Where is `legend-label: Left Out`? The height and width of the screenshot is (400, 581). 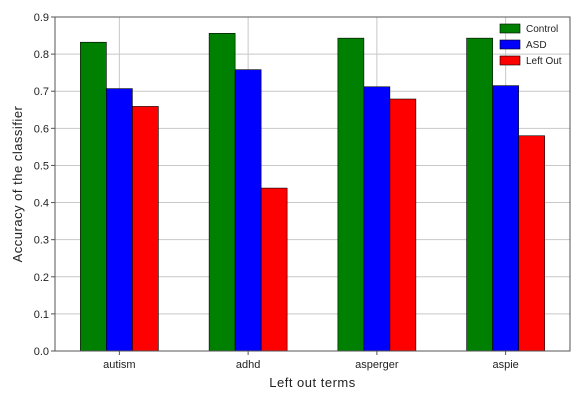 legend-label: Left Out is located at coordinates (544, 61).